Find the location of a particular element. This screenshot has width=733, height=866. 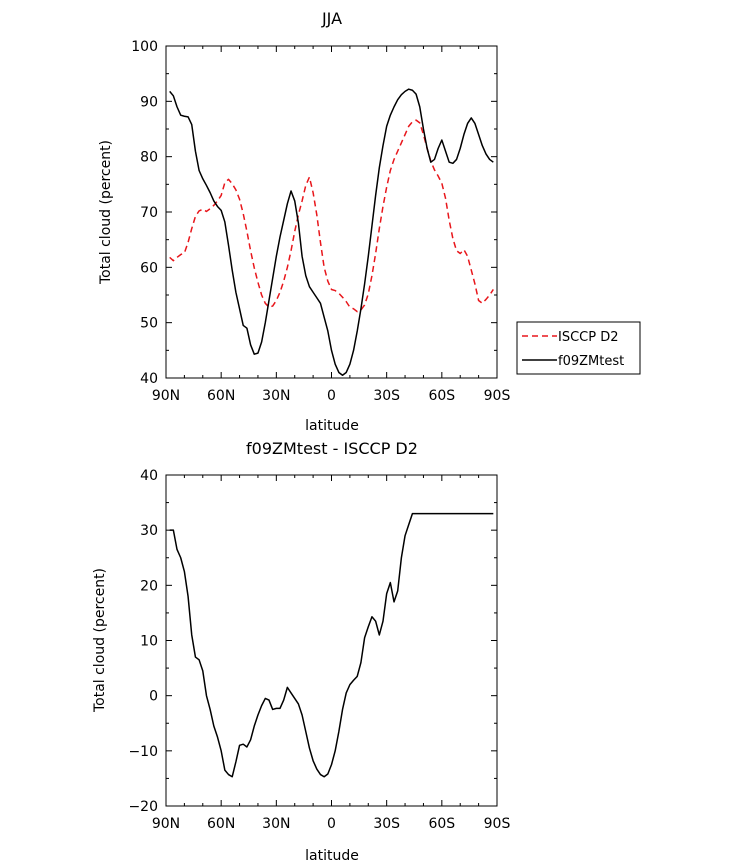

bottom-series-group is located at coordinates (331, 645).